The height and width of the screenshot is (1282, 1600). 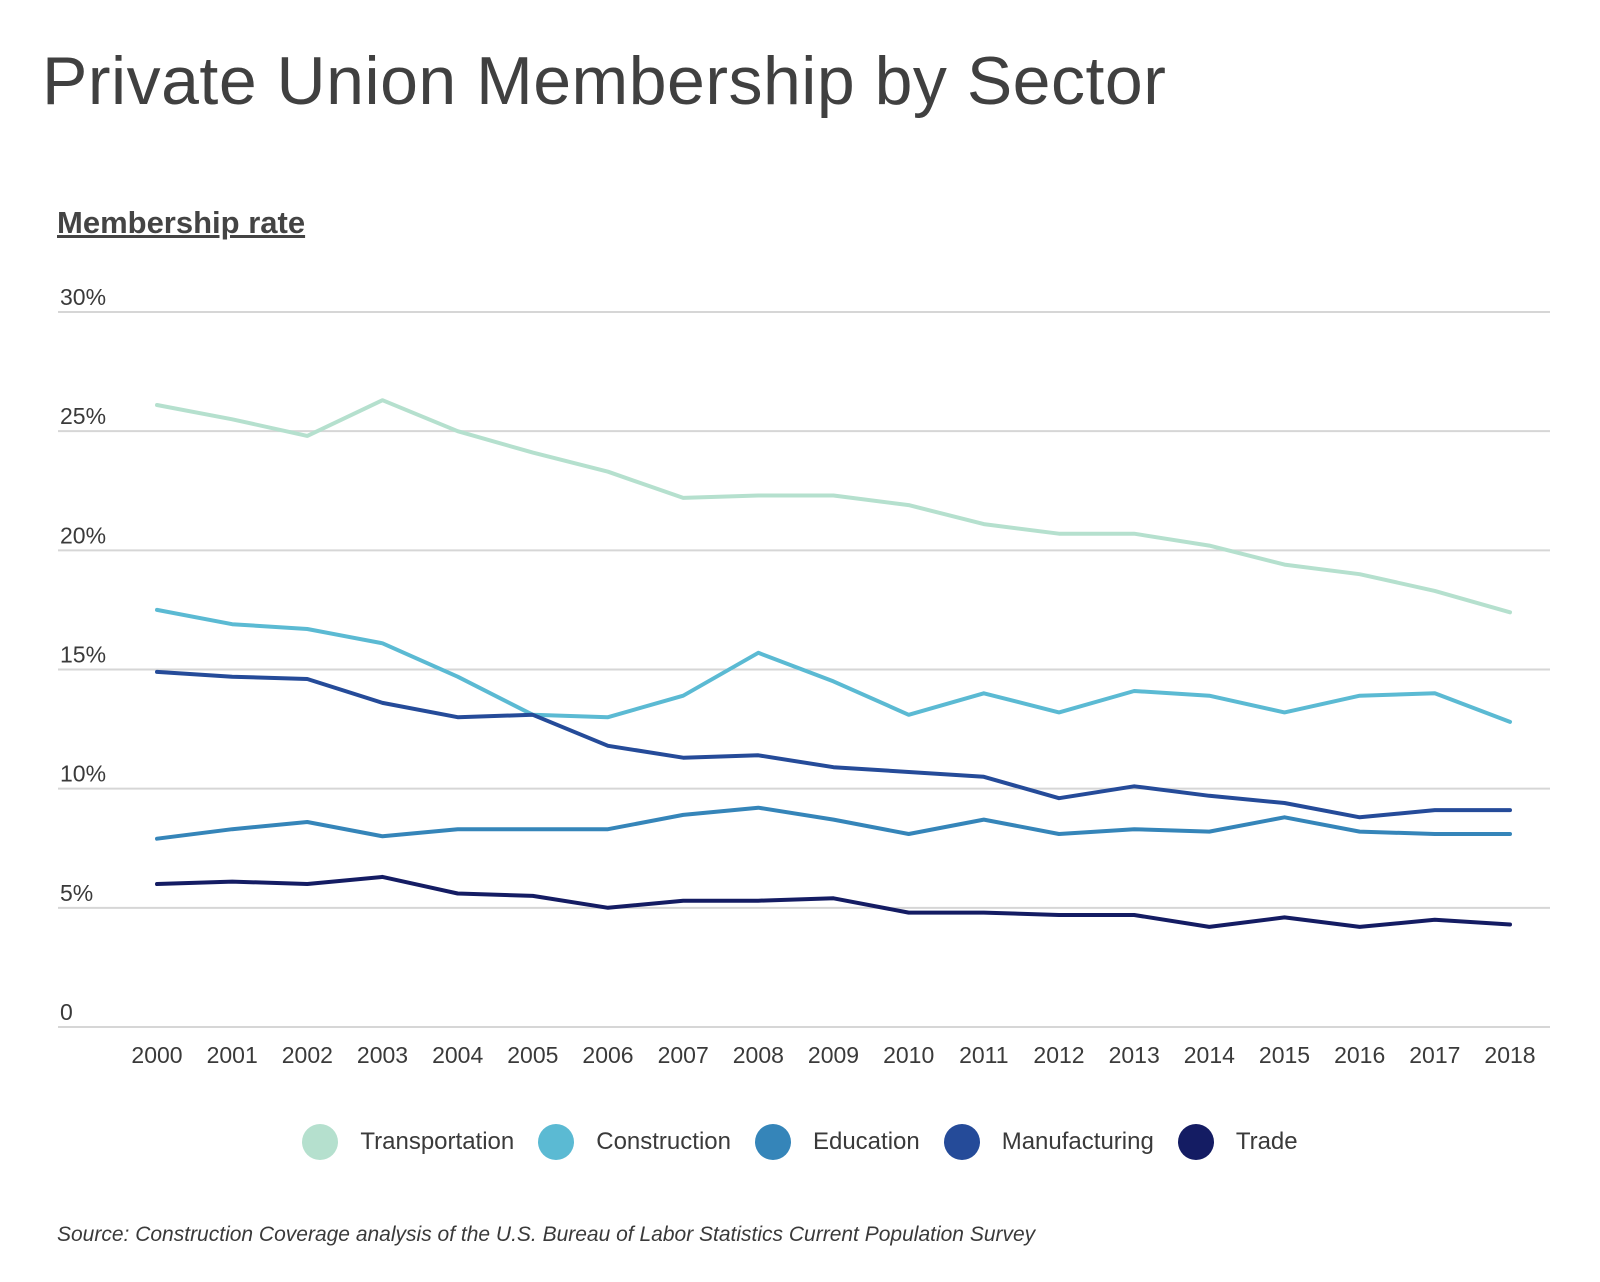 I want to click on x-tick-label: 2012, so click(x=1058, y=1055).